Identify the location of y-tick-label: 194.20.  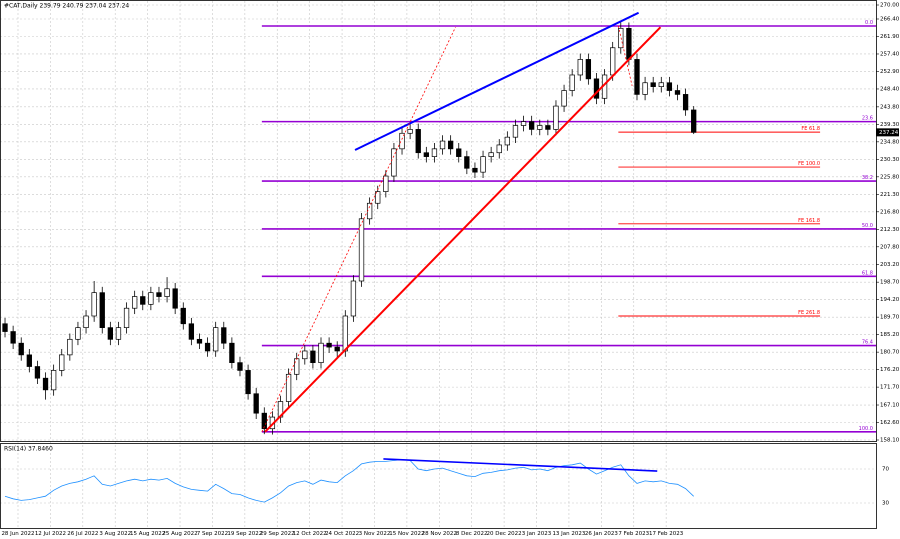
(890, 300).